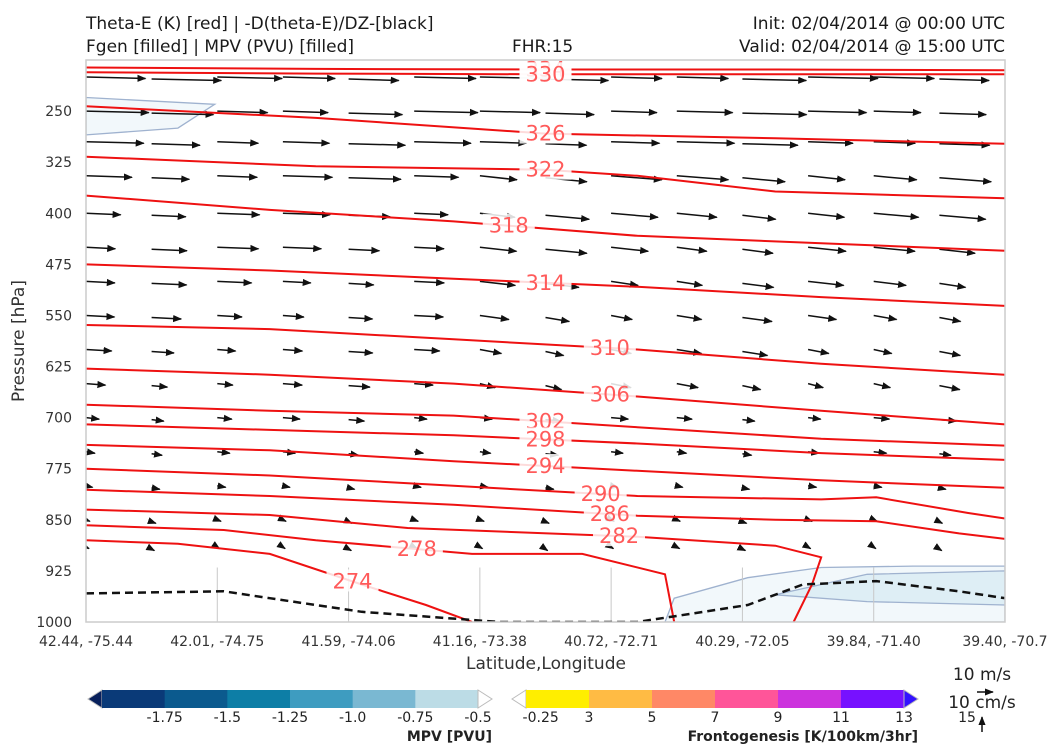 Image resolution: width=1050 pixels, height=750 pixels. What do you see at coordinates (86, 642) in the screenshot?
I see `x-tick-label: 42.44, -75.44` at bounding box center [86, 642].